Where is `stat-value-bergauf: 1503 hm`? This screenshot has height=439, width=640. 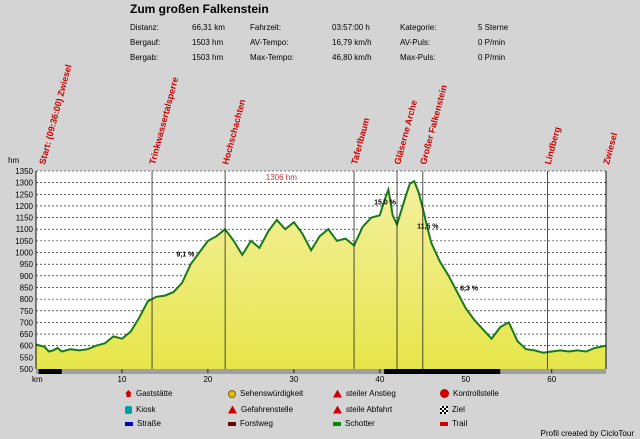
stat-value-bergauf: 1503 hm is located at coordinates (208, 42).